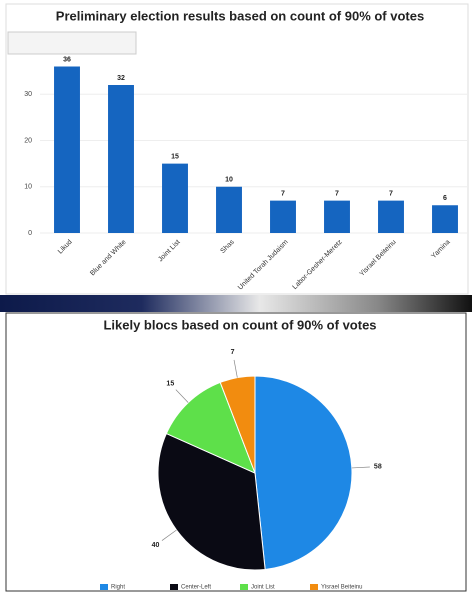  What do you see at coordinates (445, 198) in the screenshot?
I see `value-label: 6` at bounding box center [445, 198].